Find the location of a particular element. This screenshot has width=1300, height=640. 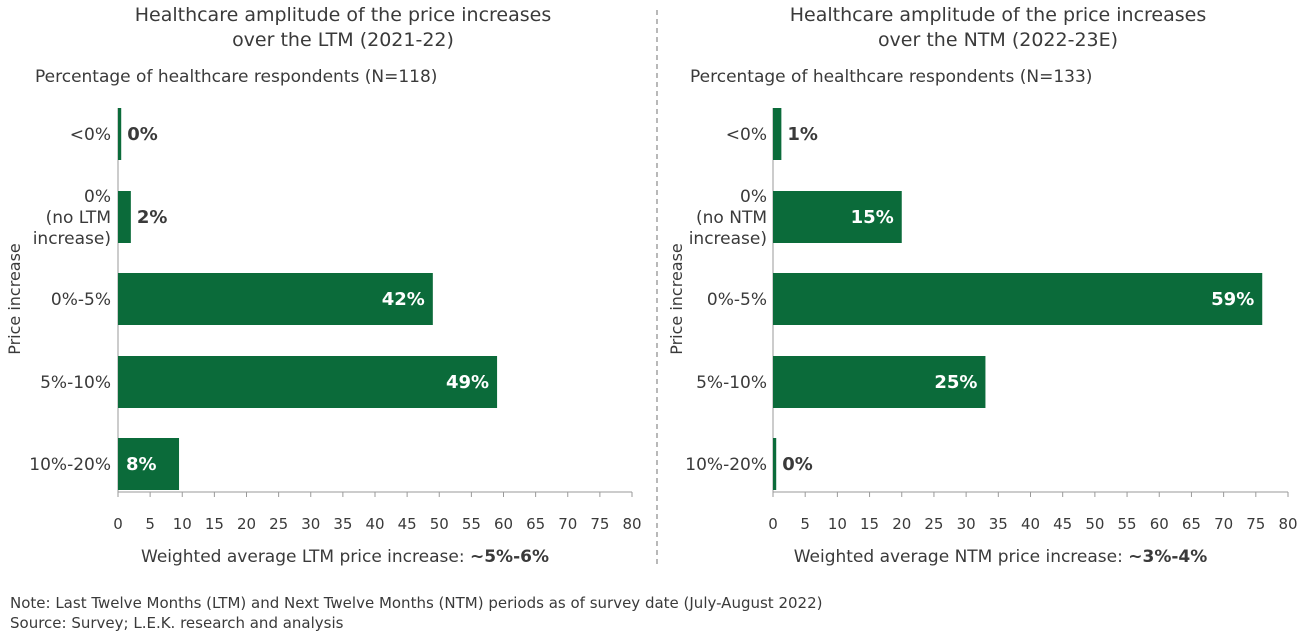

ntm-y-axis-label: Price increase is located at coordinates (676, 299).